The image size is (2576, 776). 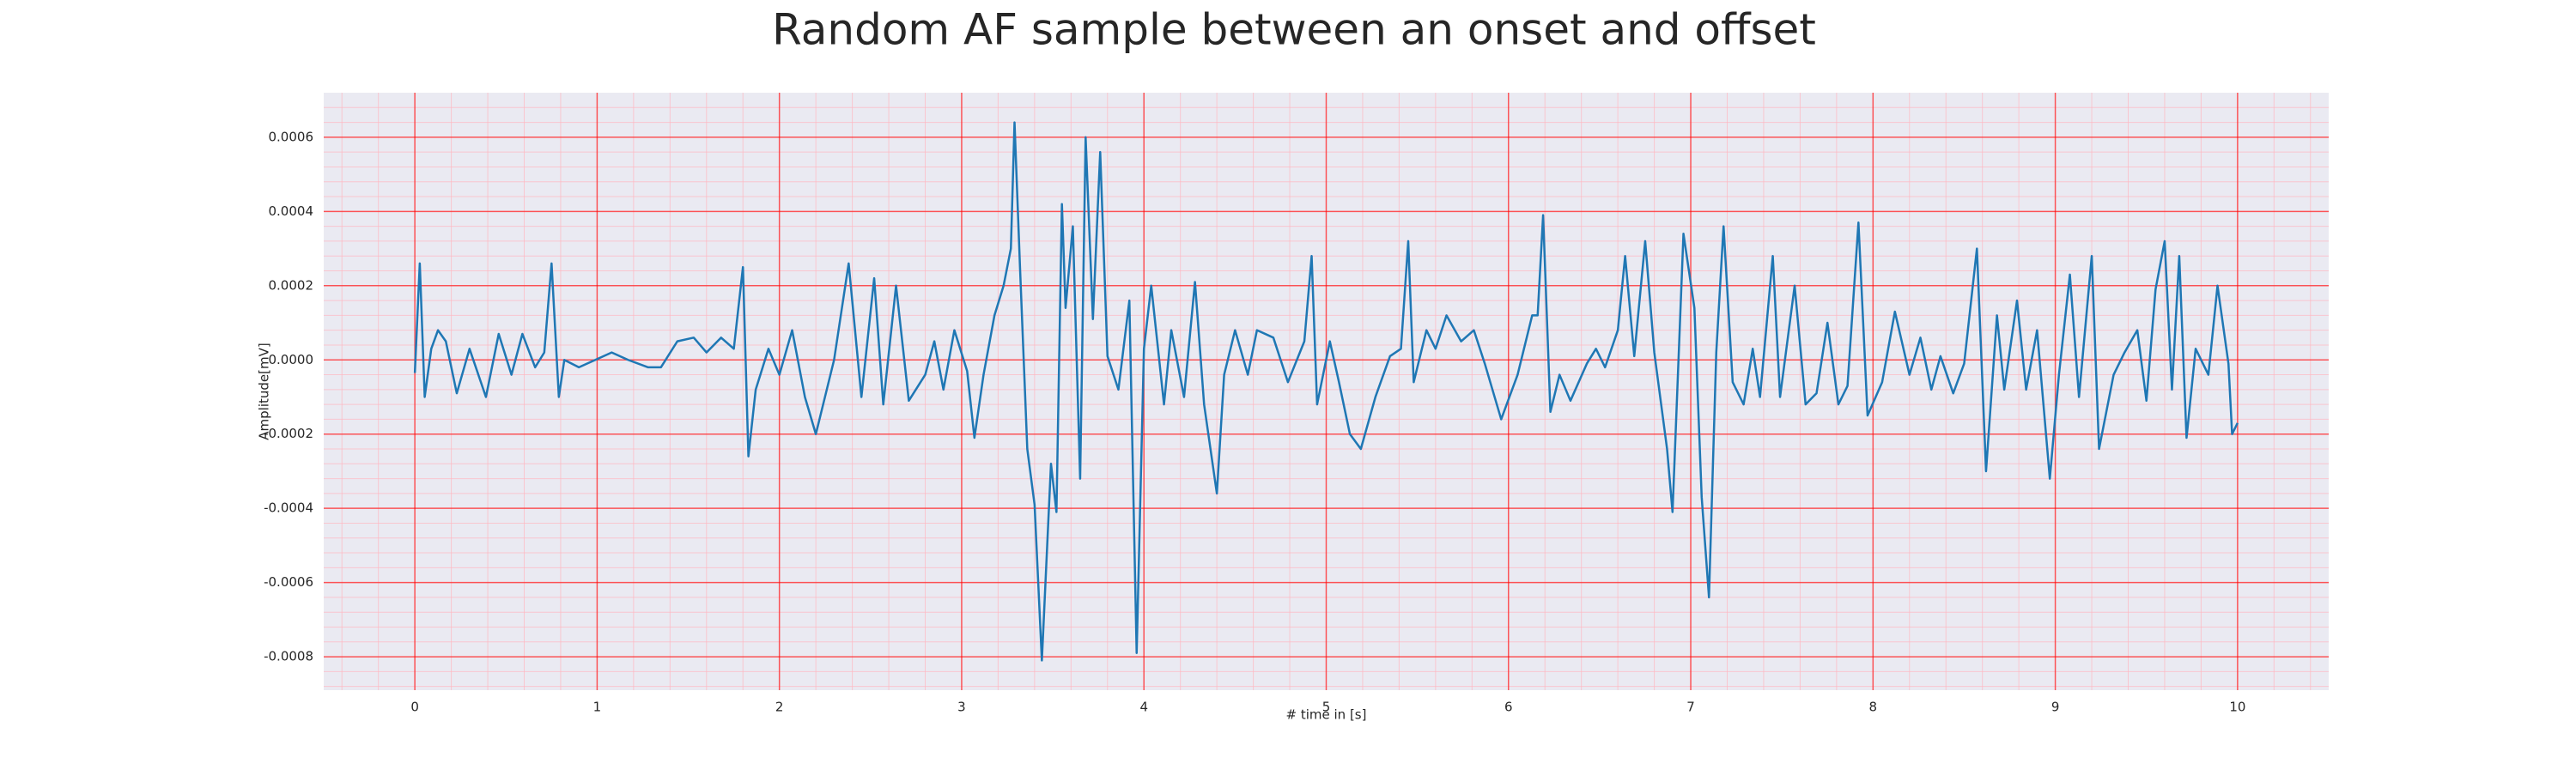 What do you see at coordinates (1327, 707) in the screenshot?
I see `x-tick-label: 5` at bounding box center [1327, 707].